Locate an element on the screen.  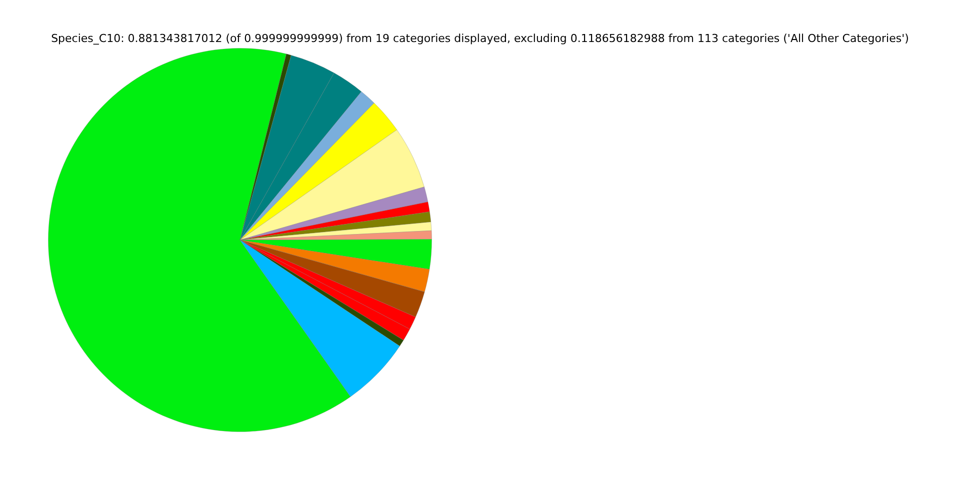
text: Species_C10: 0.881343817012 (of 0.999999999999) from 19 categories displayed, excluding 0.118656182988 from 113 categories ('All Other Categories') is located at coordinates (480, 38).